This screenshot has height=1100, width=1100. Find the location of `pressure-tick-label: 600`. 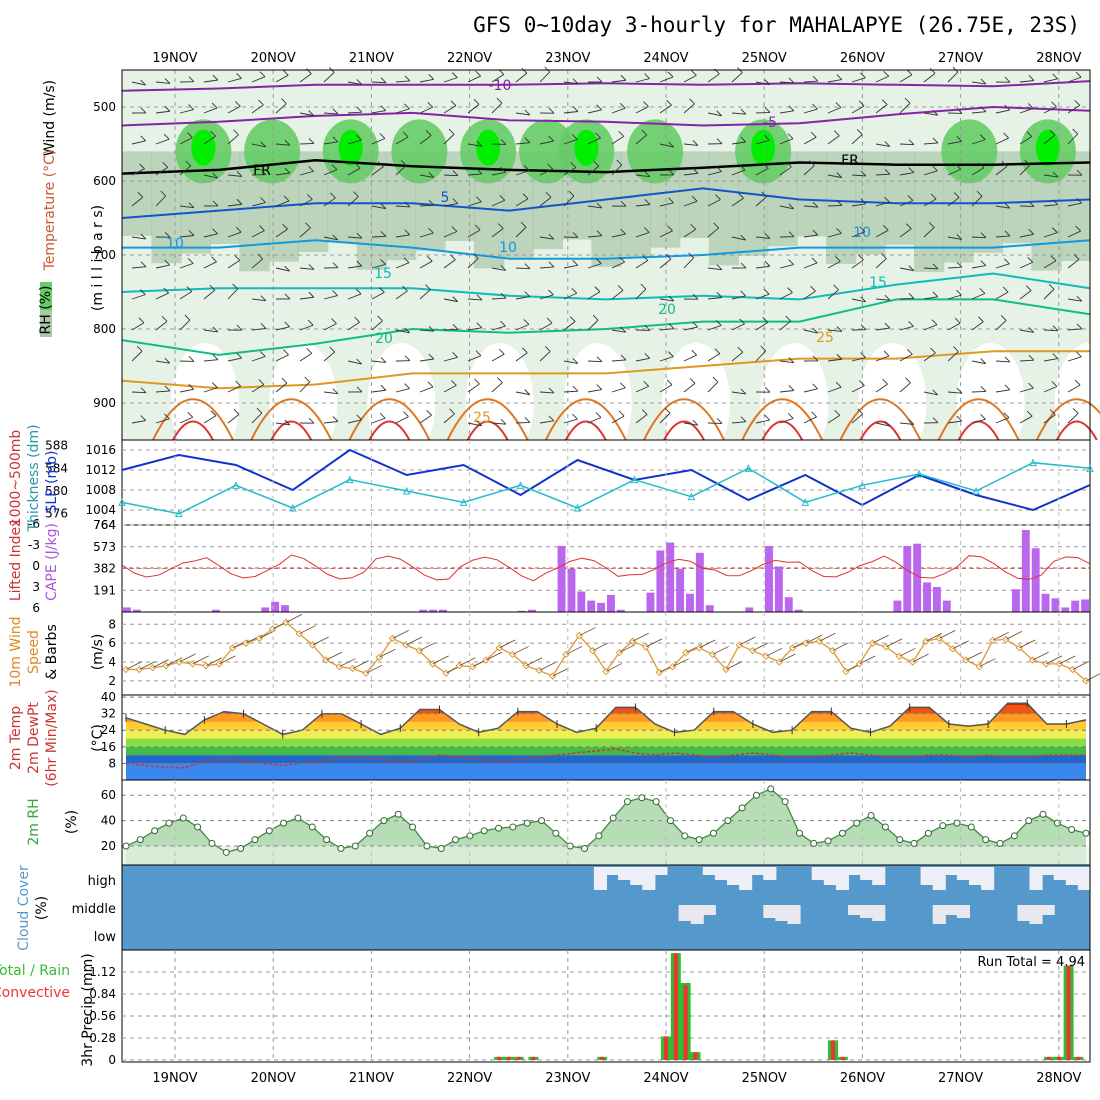

pressure-tick-label: 600 is located at coordinates (104, 181).